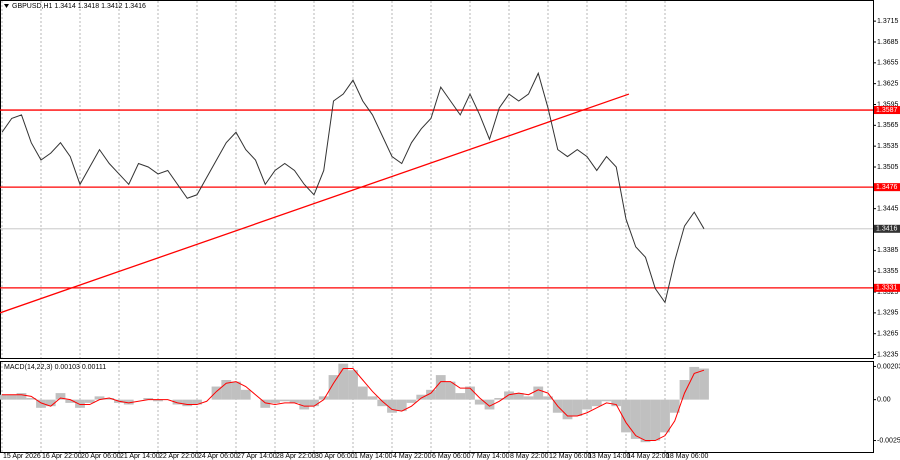 This screenshot has height=460, width=900. I want to click on level-label: 1.3476, so click(887, 187).